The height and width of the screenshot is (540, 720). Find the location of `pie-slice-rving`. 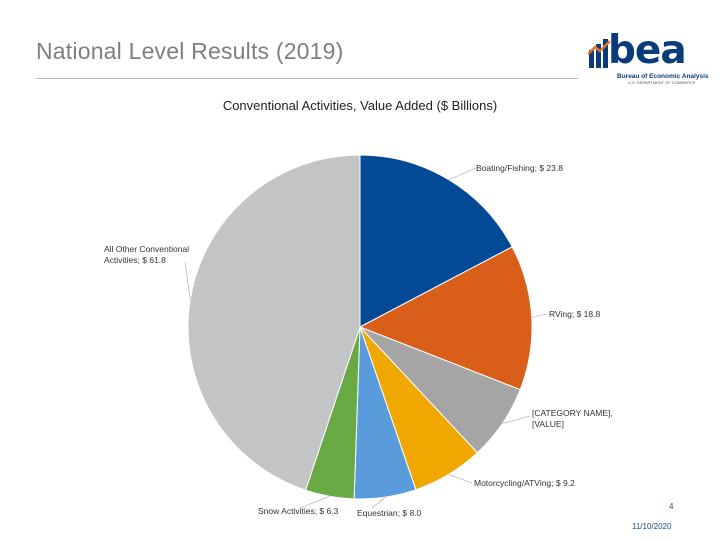

pie-slice-rving is located at coordinates (445, 318).